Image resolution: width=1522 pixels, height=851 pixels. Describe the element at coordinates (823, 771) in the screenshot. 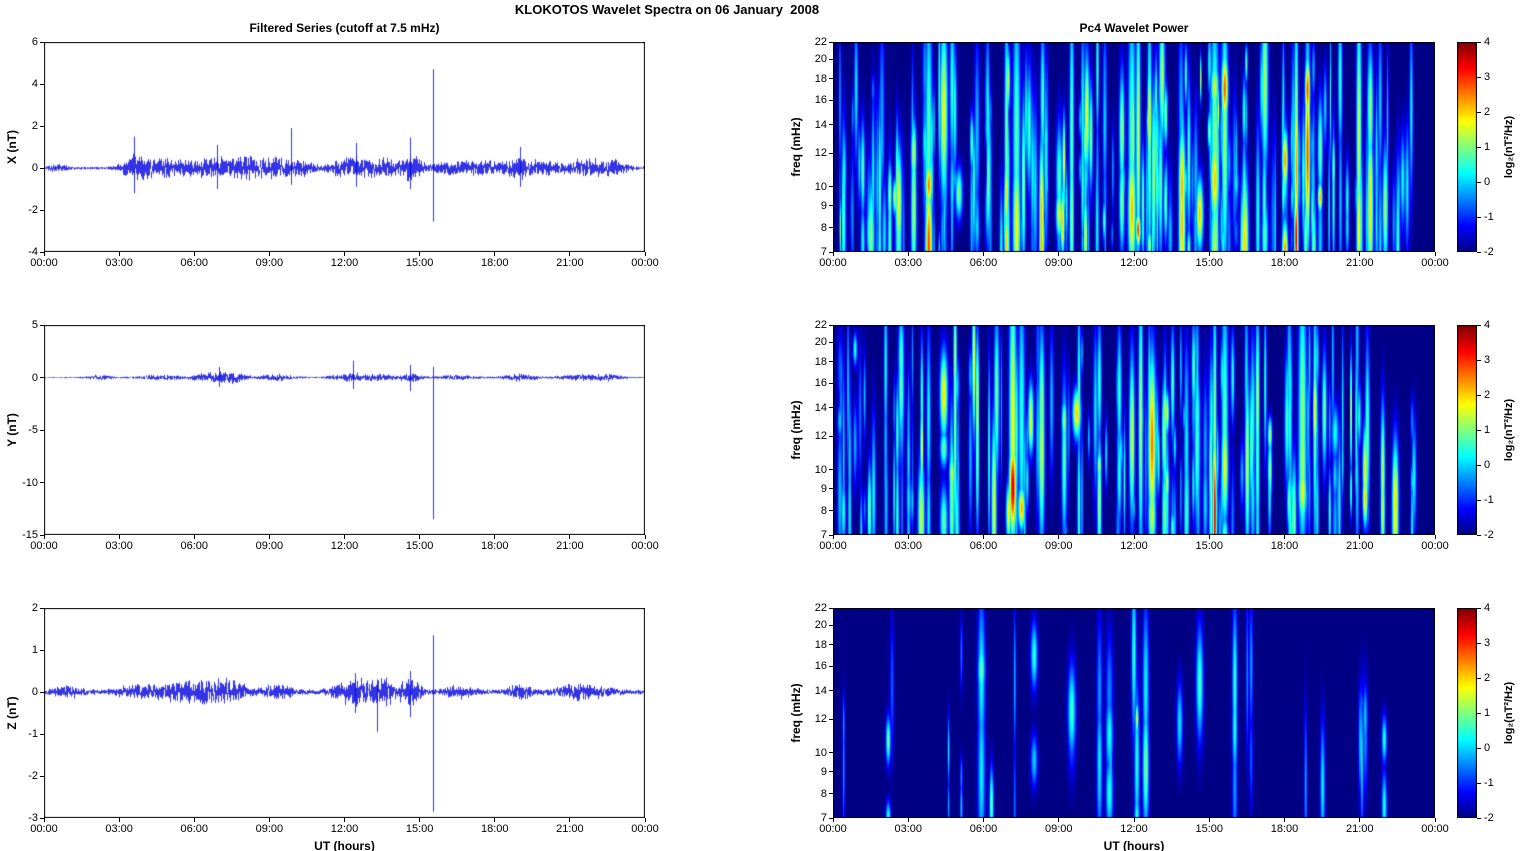

I see `y-tick-label: 9` at that location.